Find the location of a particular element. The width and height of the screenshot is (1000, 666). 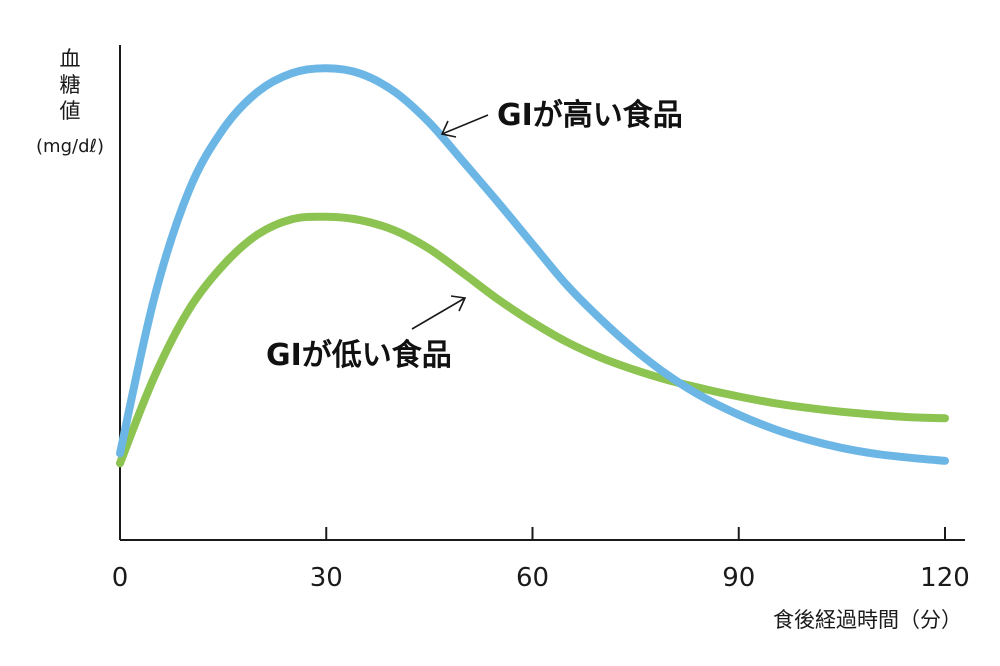

x-tick-label: 120 is located at coordinates (945, 578).